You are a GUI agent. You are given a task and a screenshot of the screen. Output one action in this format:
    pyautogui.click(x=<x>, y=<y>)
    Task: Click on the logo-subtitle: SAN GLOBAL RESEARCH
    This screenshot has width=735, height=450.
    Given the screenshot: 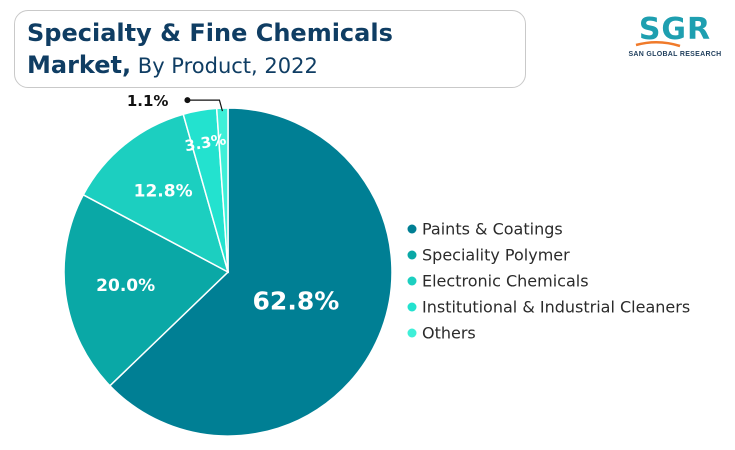 What is the action you would take?
    pyautogui.click(x=675, y=54)
    